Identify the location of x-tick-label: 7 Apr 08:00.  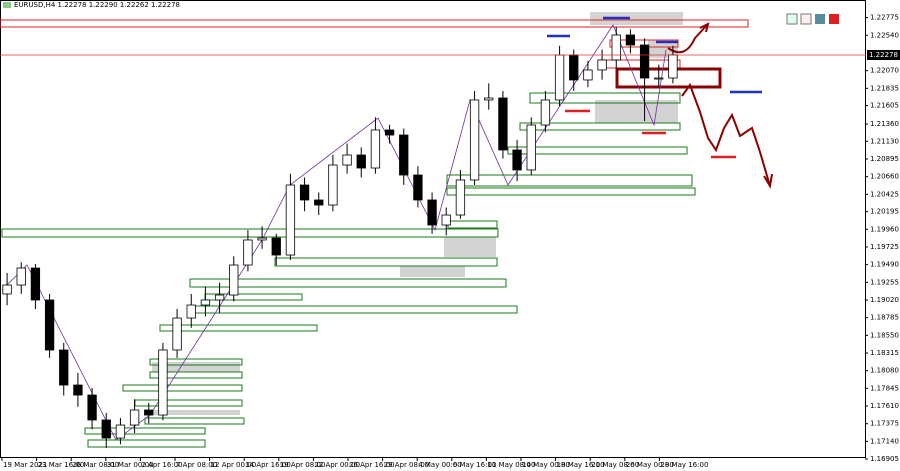
(196, 465).